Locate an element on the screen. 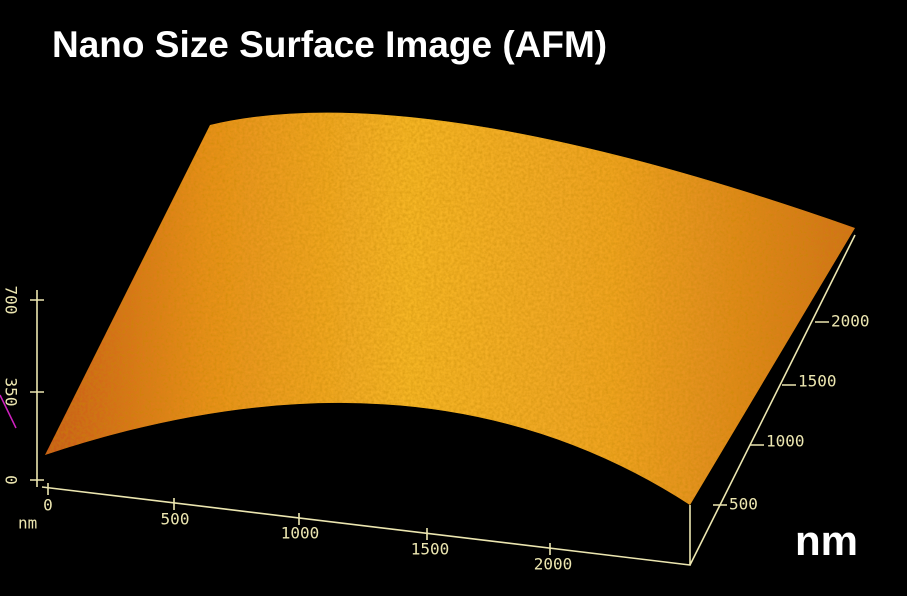 The width and height of the screenshot is (907, 596). x-tick-label: 500 is located at coordinates (175, 519).